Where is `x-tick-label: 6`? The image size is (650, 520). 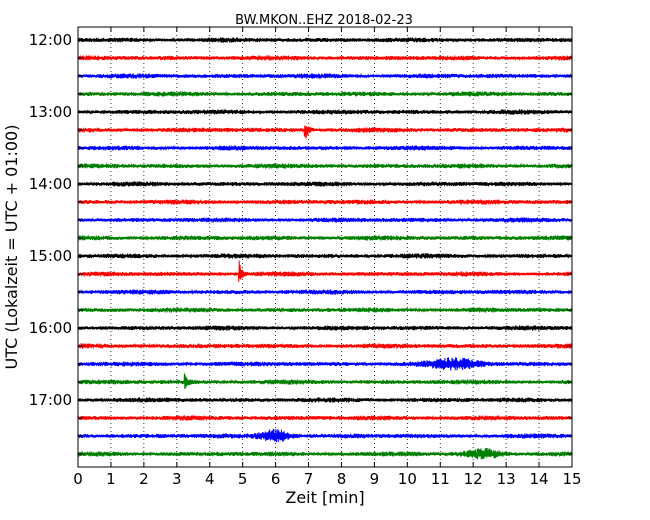
x-tick-label: 6 is located at coordinates (276, 479).